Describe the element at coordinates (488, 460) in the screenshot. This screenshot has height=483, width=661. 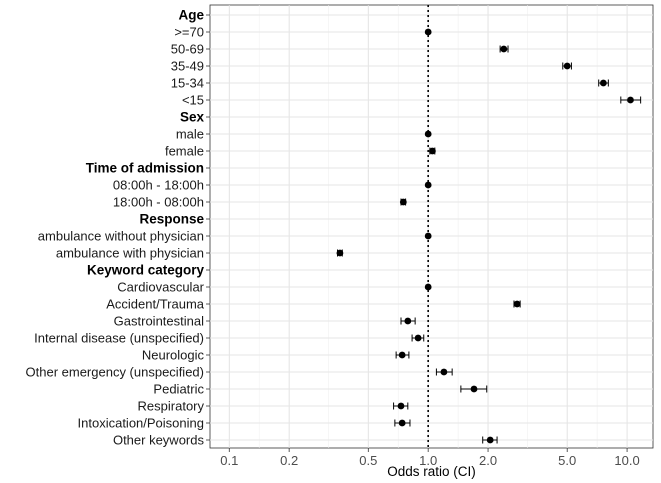
I see `x-tick-label: 2.0` at that location.